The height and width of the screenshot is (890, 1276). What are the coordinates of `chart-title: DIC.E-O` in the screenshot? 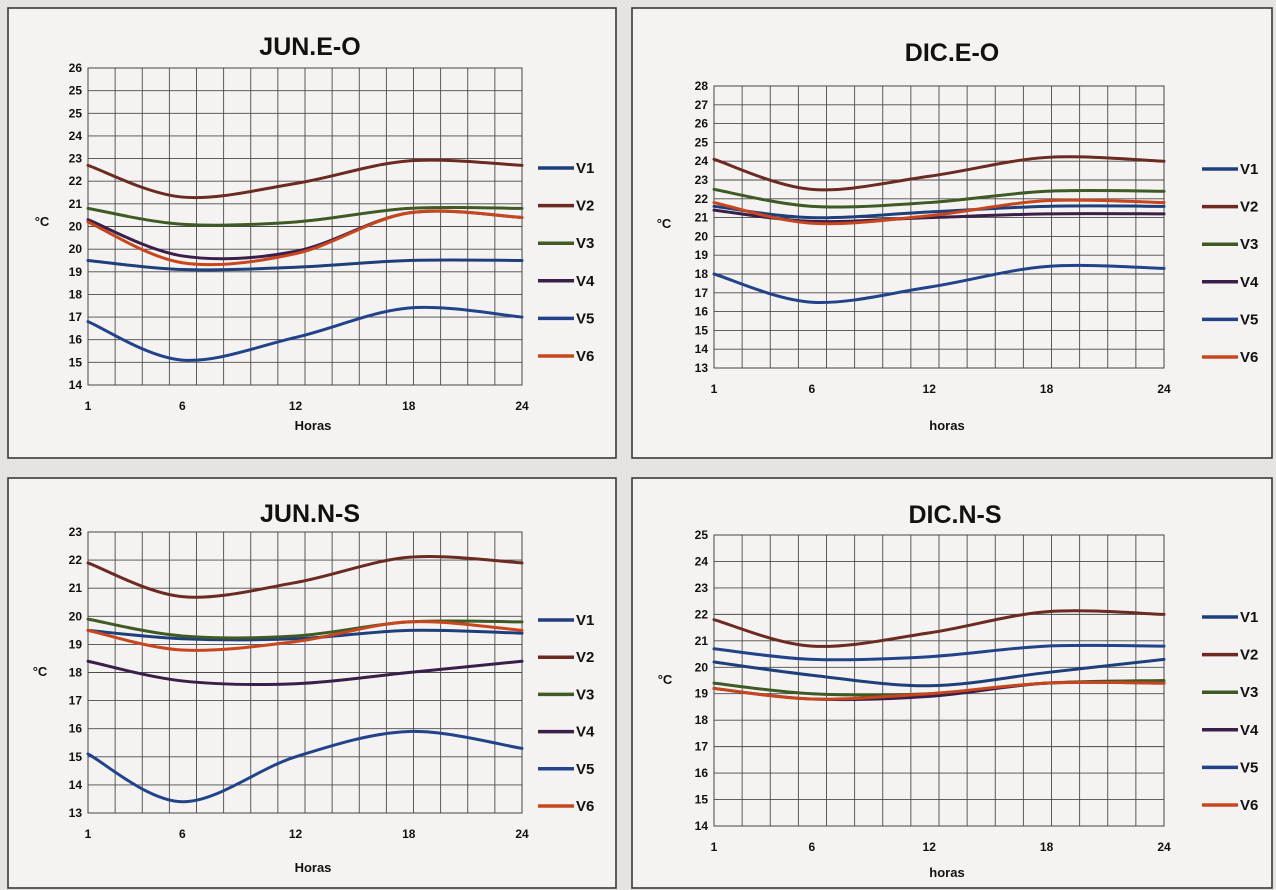 It's located at (952, 53).